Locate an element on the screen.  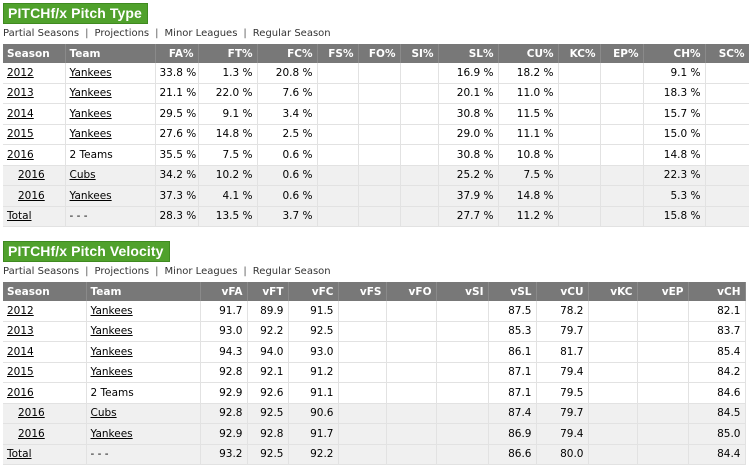
cell: 15.7 % is located at coordinates (674, 114).